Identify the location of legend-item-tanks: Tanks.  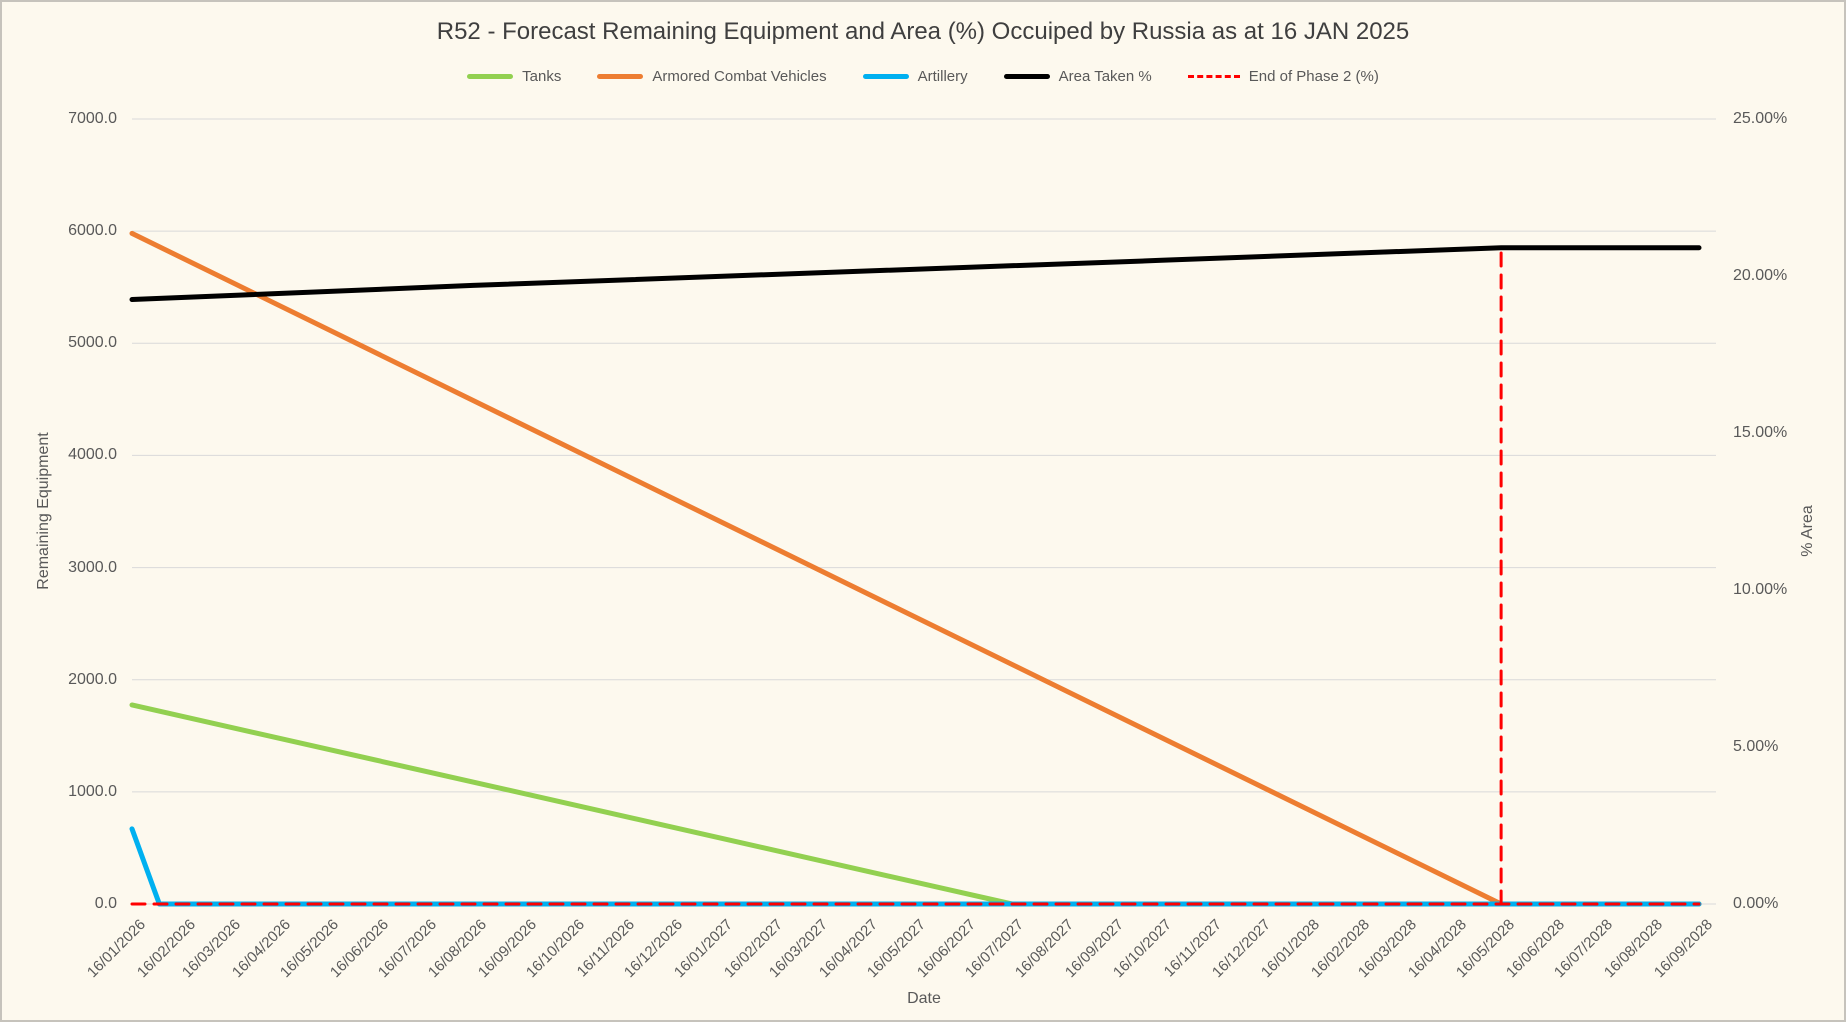
(514, 76).